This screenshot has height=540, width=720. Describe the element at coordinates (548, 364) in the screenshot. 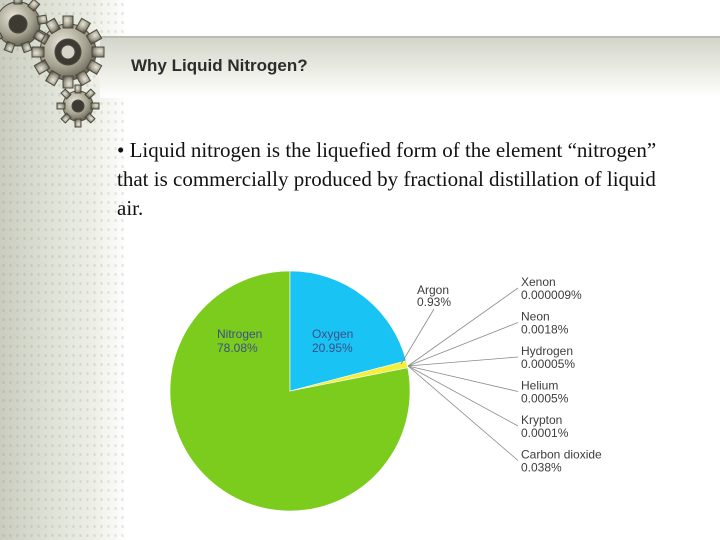

I see `callout-value: 0.00005%` at that location.